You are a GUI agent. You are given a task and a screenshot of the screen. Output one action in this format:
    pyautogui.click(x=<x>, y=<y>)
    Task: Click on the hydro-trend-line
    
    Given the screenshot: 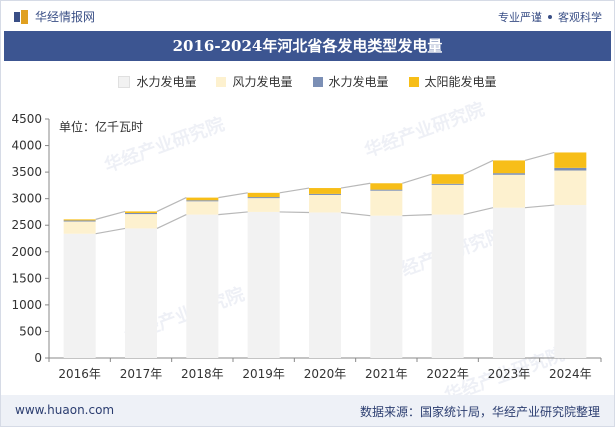 What is the action you would take?
    pyautogui.click(x=325, y=219)
    